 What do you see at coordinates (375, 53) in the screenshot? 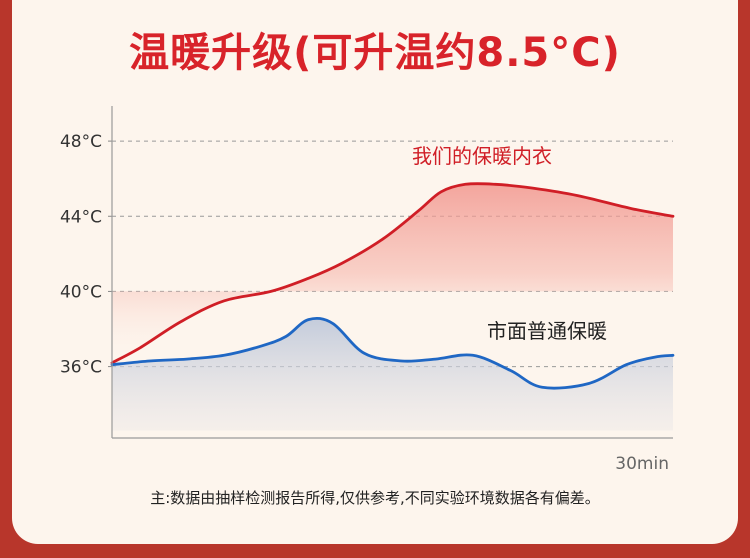
I see `page-title: 温暖升级(可升温约8.5°C)` at bounding box center [375, 53].